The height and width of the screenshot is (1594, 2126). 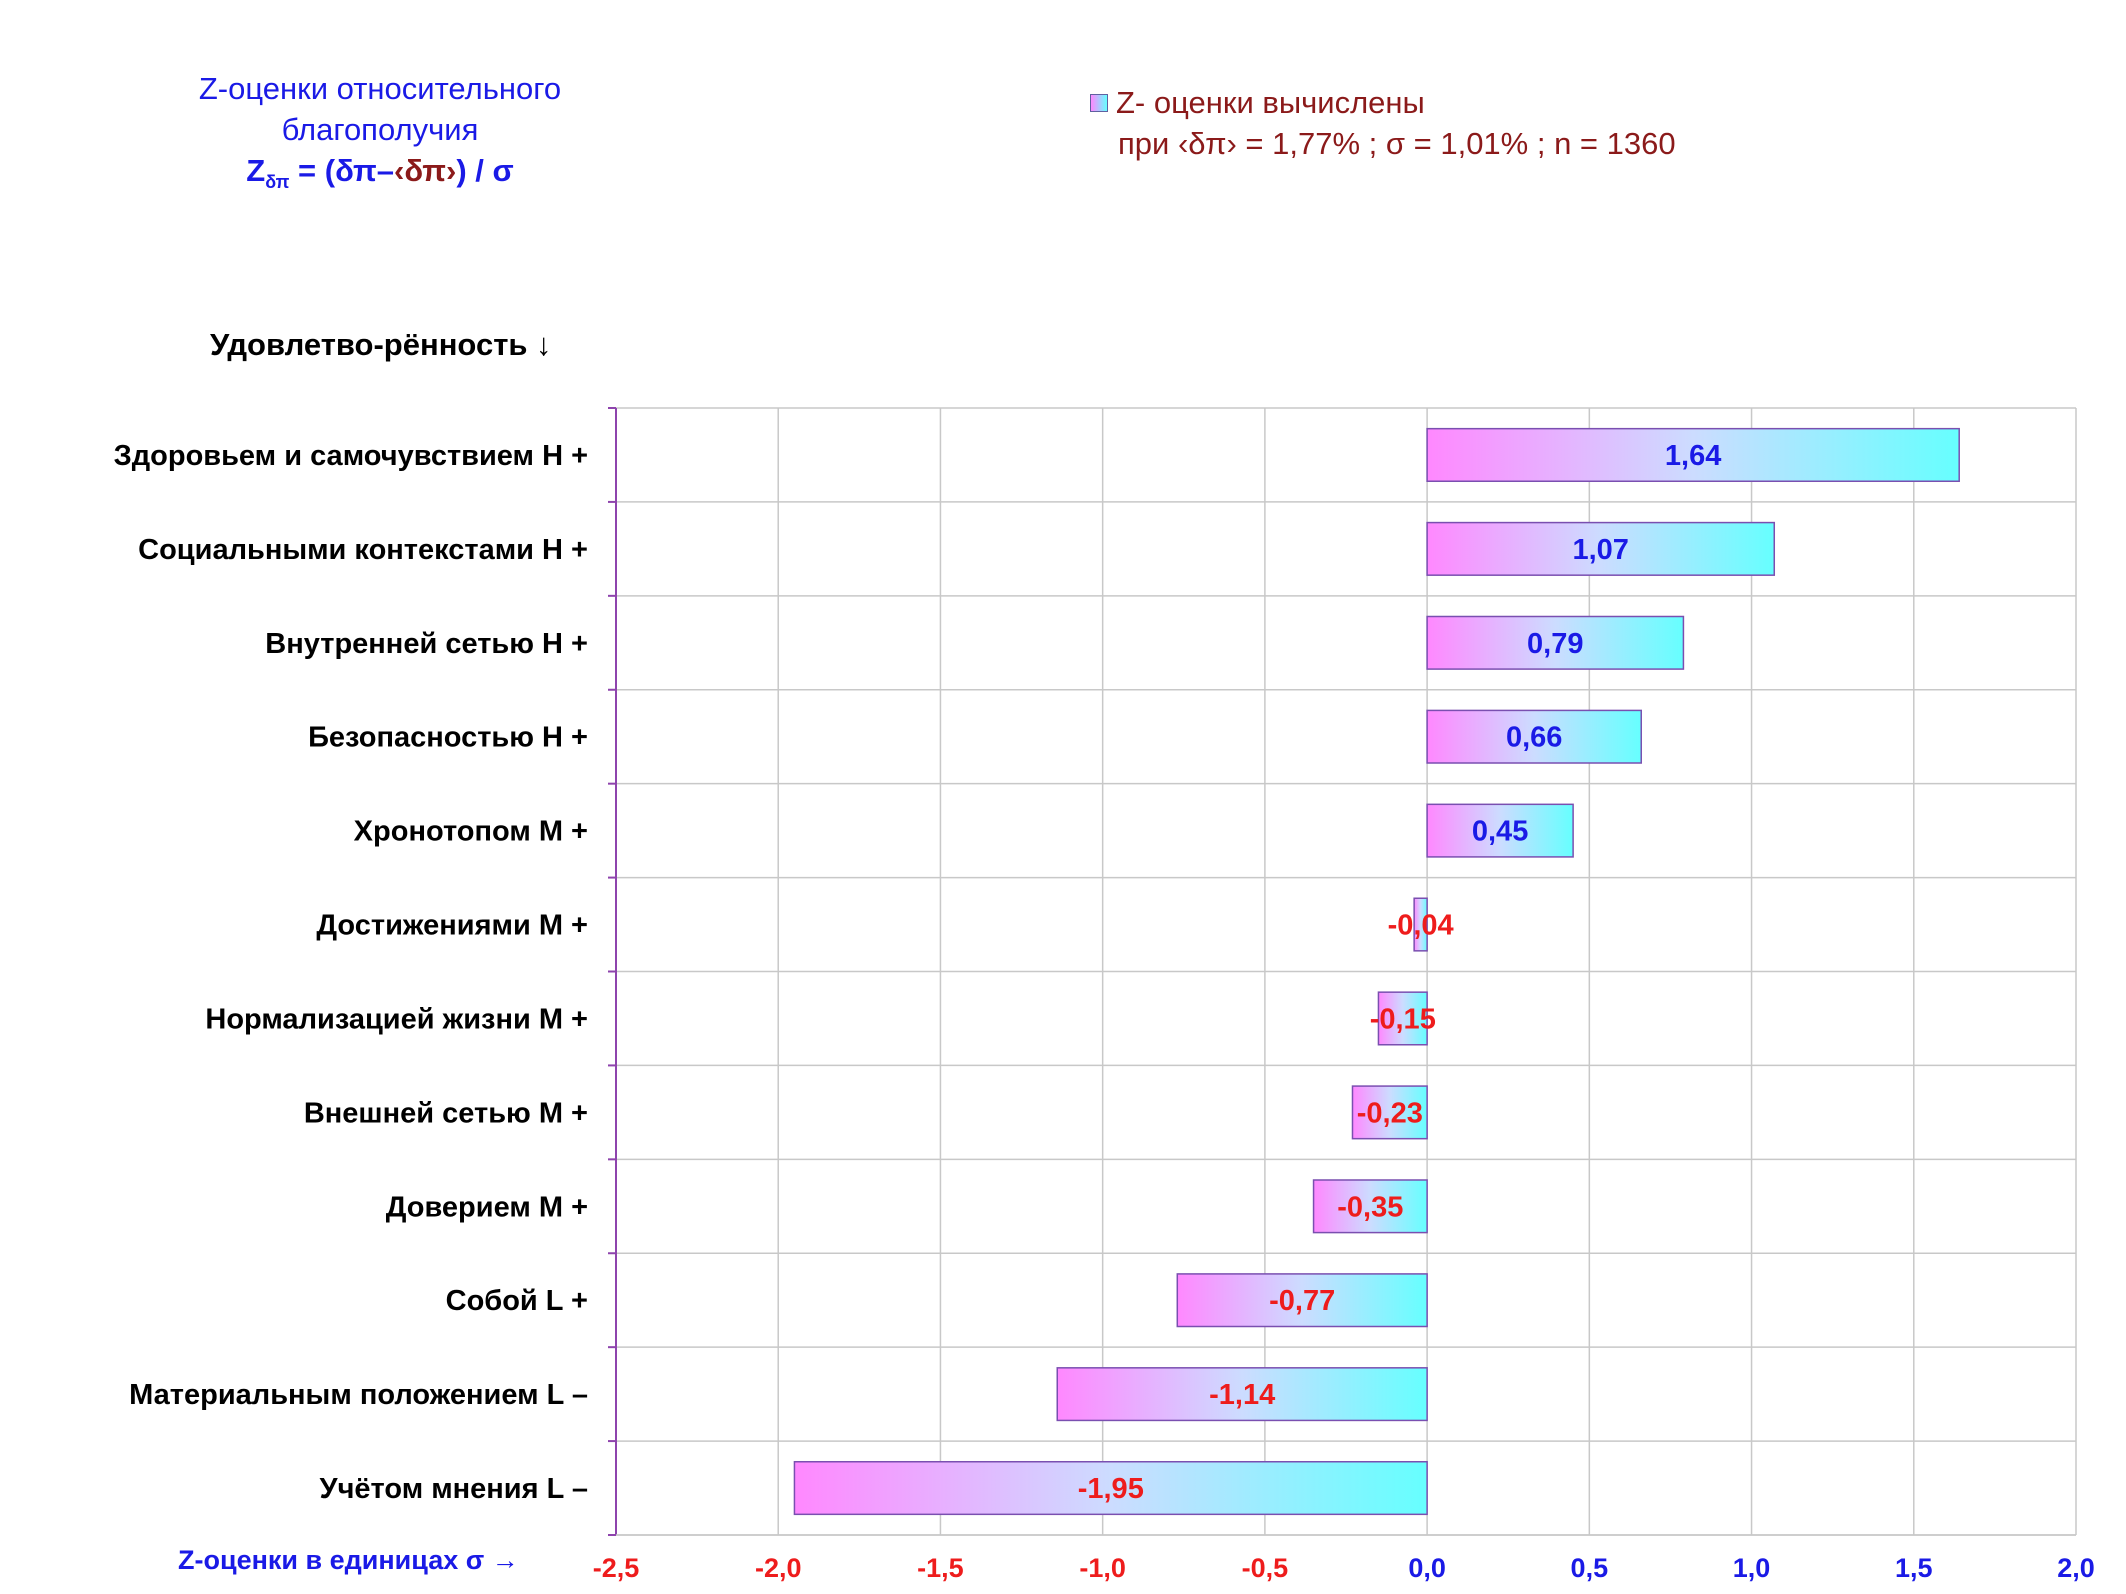 I want to click on formula-z: Z, so click(x=256, y=170).